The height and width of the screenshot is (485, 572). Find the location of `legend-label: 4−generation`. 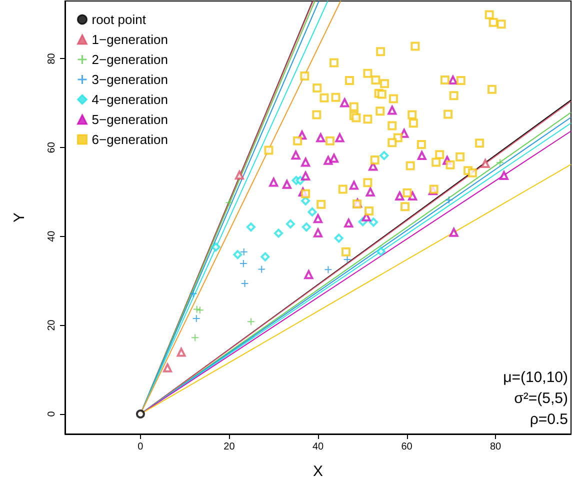

legend-label: 4−generation is located at coordinates (130, 99).